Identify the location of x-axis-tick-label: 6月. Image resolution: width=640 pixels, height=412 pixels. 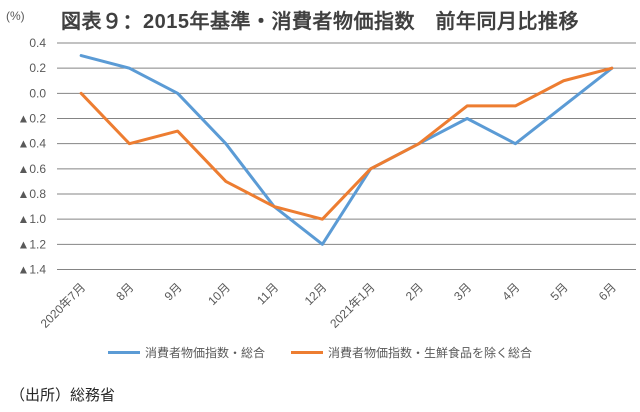
(607, 291).